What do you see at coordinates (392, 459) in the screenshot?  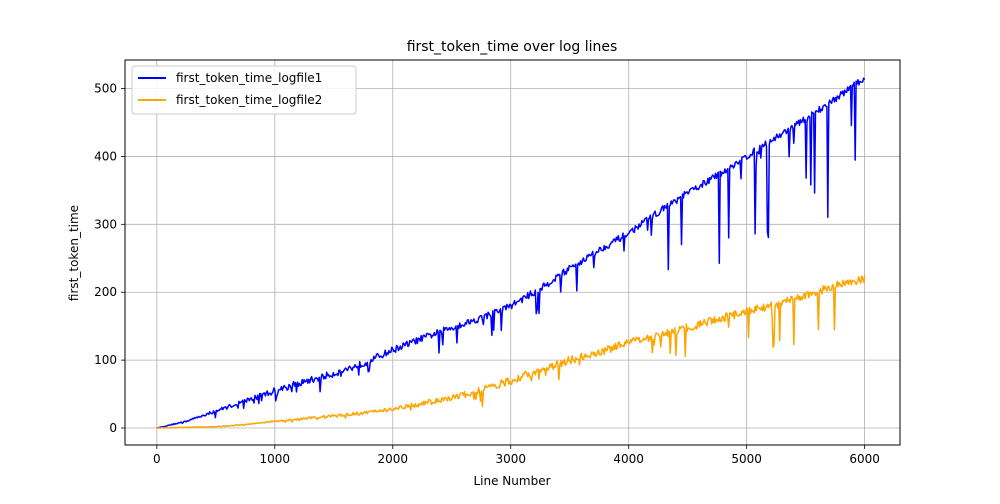 I see `x-tick-label: 2000` at bounding box center [392, 459].